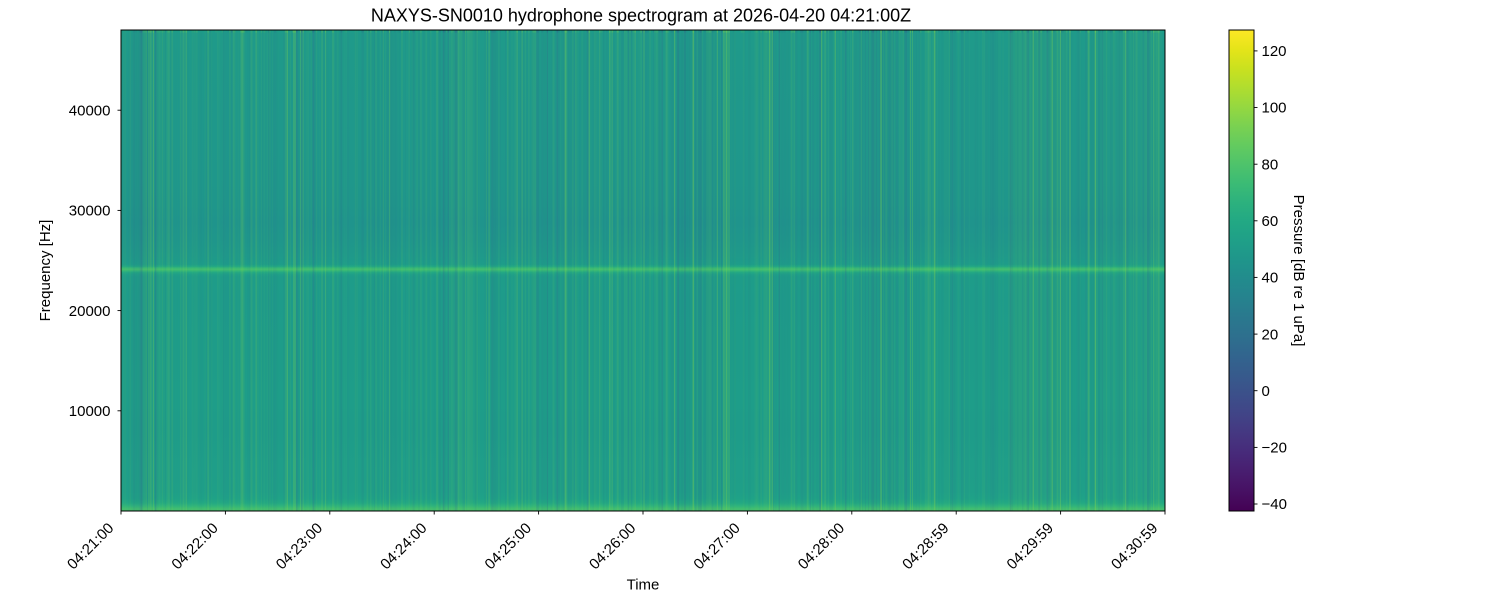 The height and width of the screenshot is (600, 1500). I want to click on svg-text: 04:26:00, so click(612, 546).